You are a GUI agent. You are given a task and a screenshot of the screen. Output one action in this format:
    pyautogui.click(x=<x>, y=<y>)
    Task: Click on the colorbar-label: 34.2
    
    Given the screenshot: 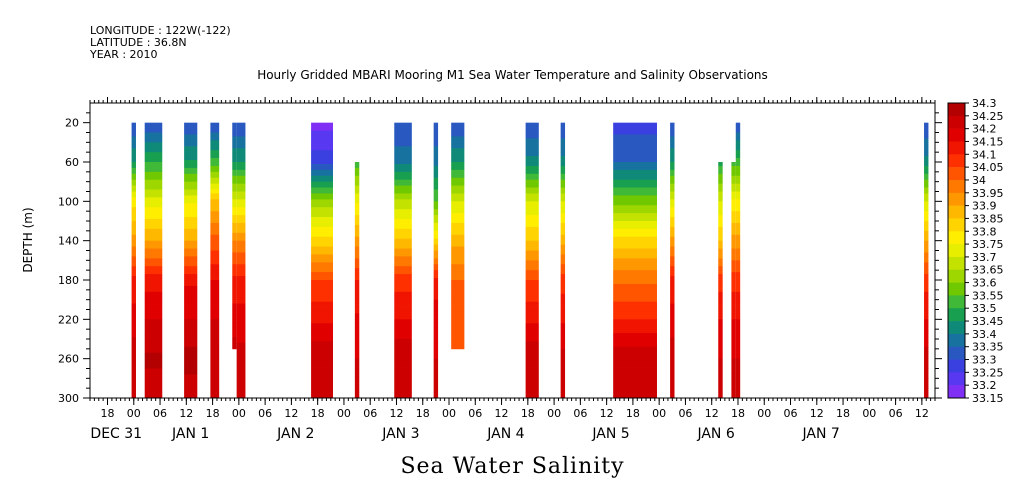 What is the action you would take?
    pyautogui.click(x=984, y=129)
    